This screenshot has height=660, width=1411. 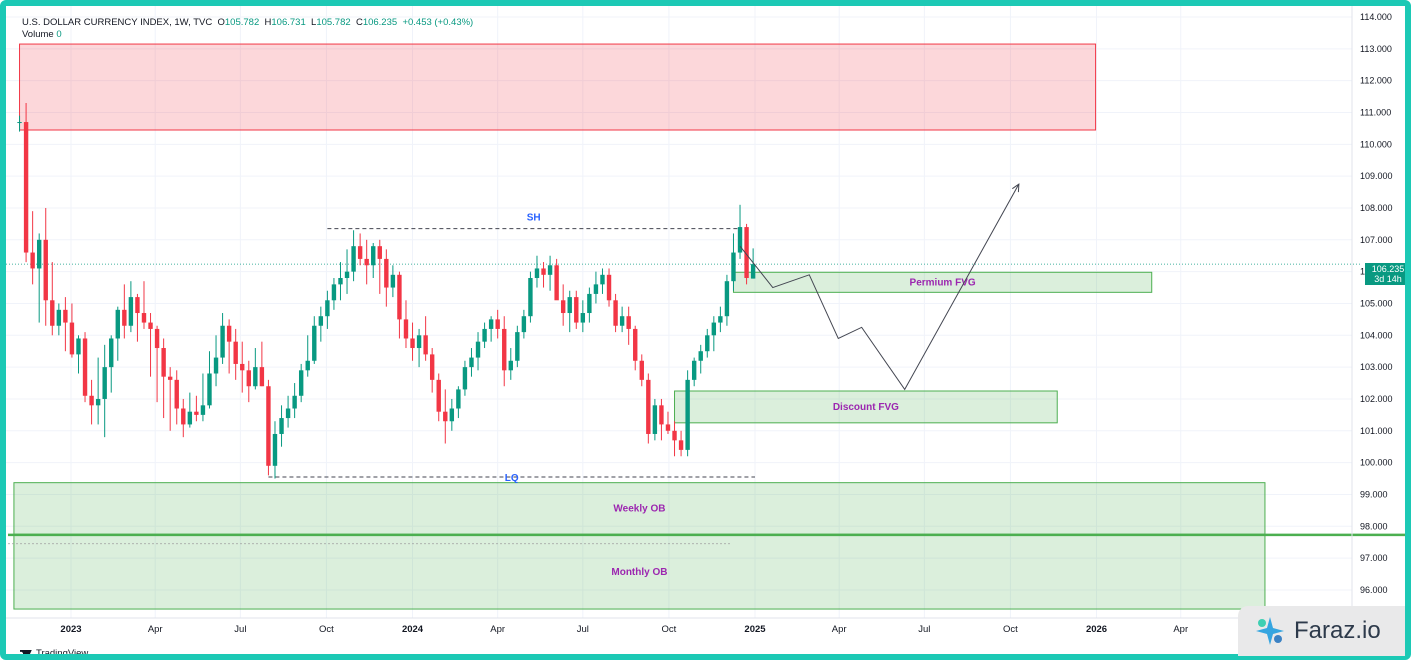 What do you see at coordinates (42, 34) in the screenshot?
I see `volume-row: Volume 0` at bounding box center [42, 34].